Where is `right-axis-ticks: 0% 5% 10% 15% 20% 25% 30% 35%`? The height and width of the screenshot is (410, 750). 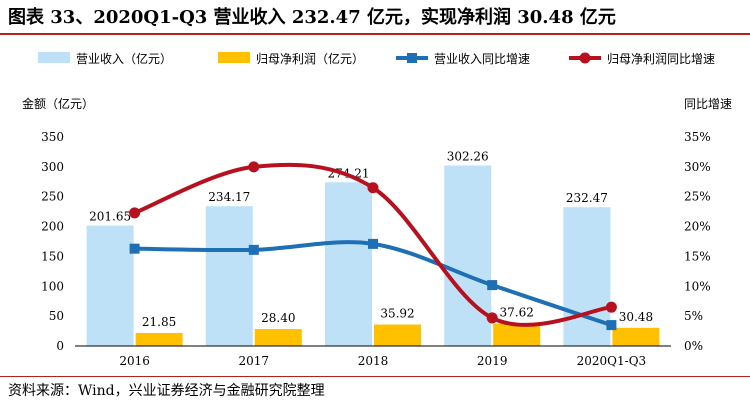
right-axis-ticks: 0% 5% 10% 15% 20% 25% 30% 35% is located at coordinates (697, 241).